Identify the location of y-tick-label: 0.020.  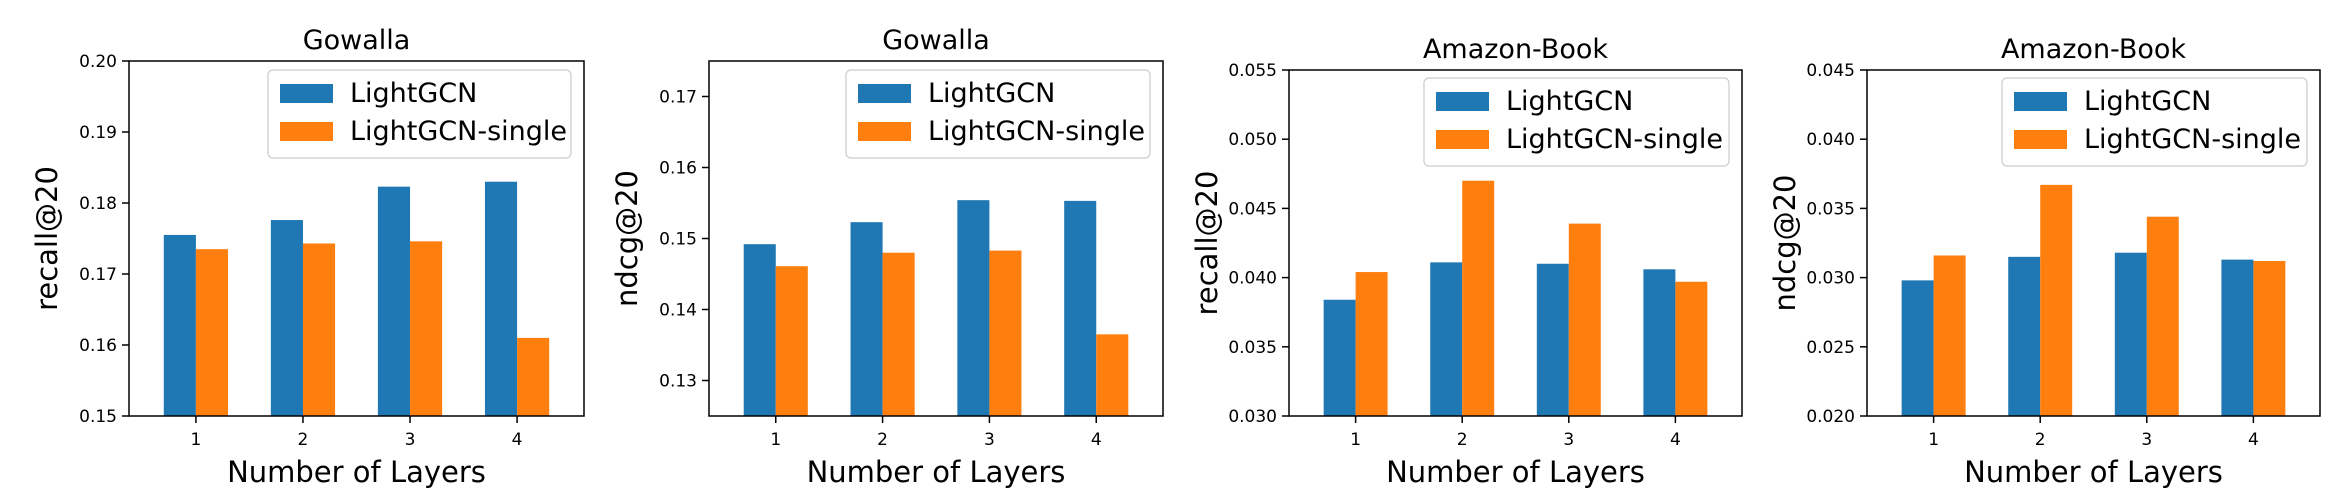
(1830, 417).